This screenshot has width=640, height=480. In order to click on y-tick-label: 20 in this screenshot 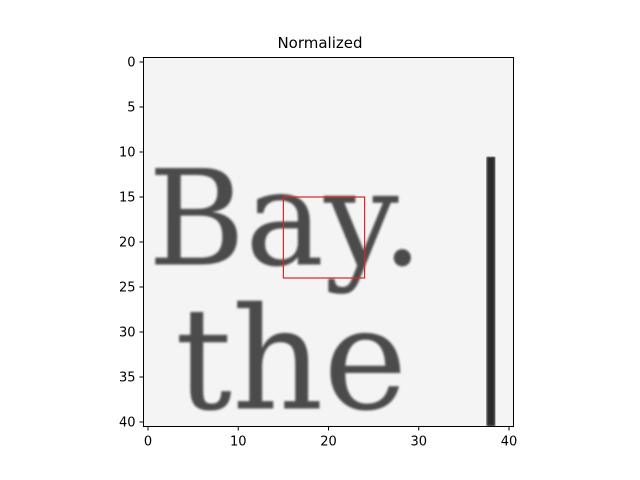, I will do `click(127, 243)`.